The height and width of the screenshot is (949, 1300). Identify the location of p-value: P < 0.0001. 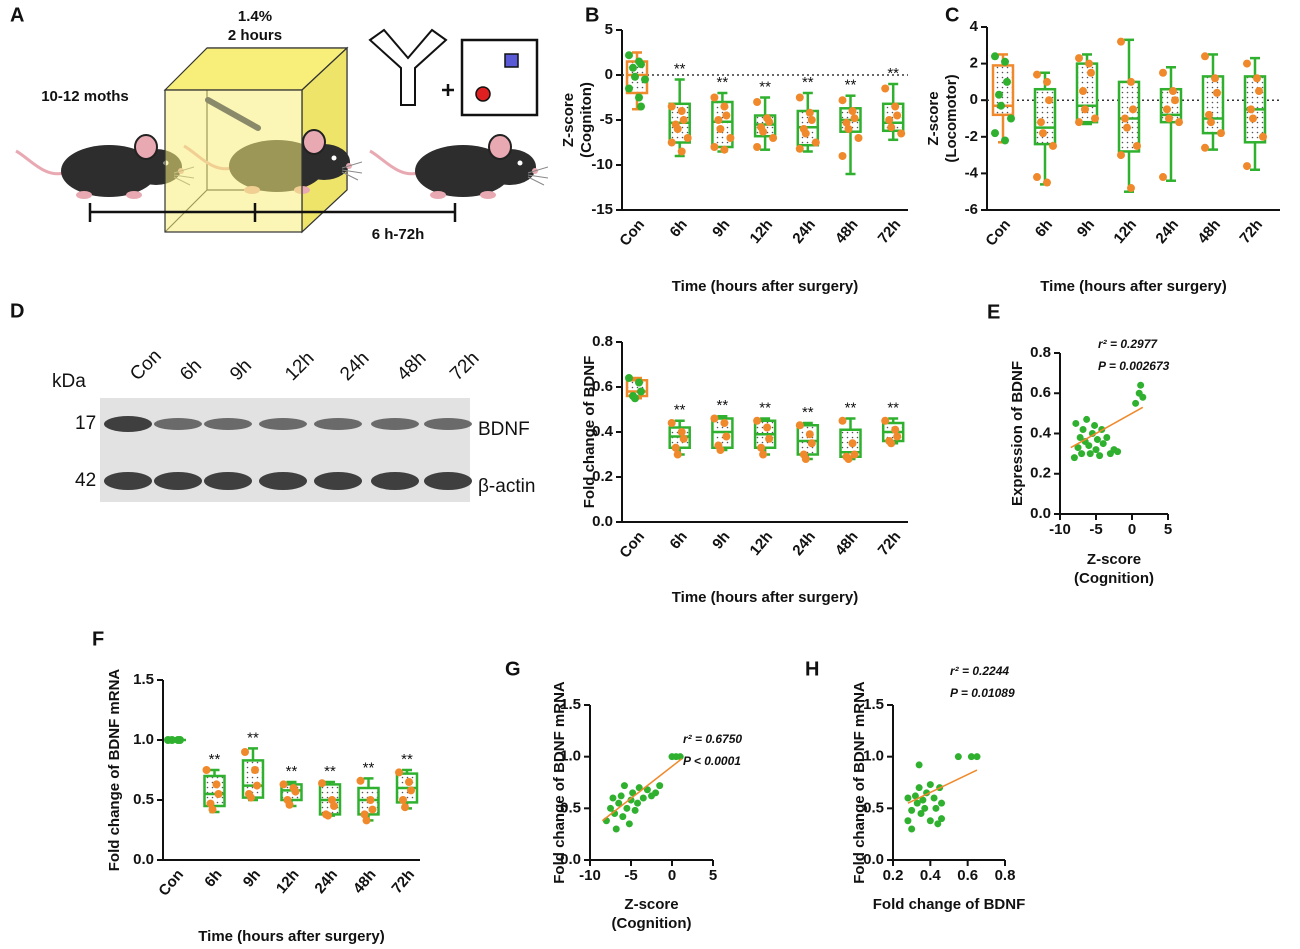
(712, 761).